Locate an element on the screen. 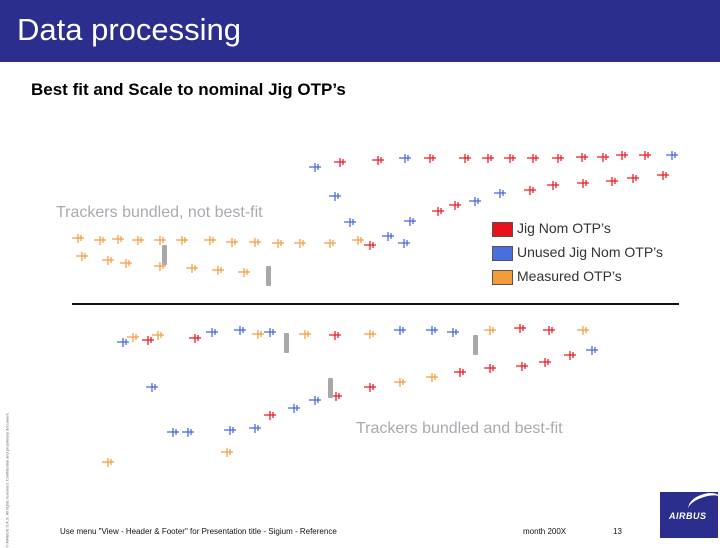  header-rule is located at coordinates (360, 63).